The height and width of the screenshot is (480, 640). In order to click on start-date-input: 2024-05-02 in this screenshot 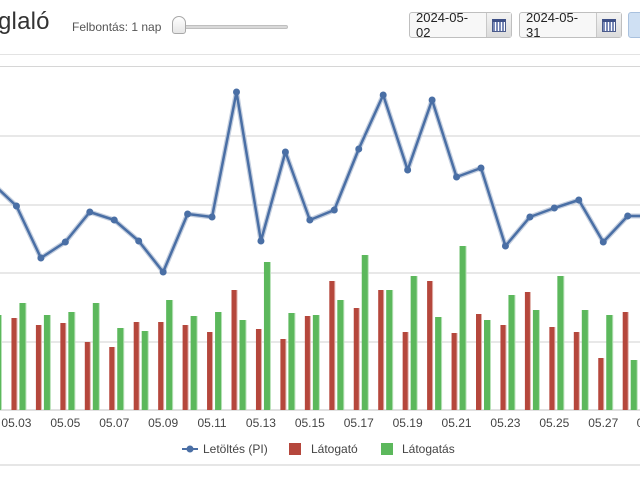, I will do `click(442, 25)`.